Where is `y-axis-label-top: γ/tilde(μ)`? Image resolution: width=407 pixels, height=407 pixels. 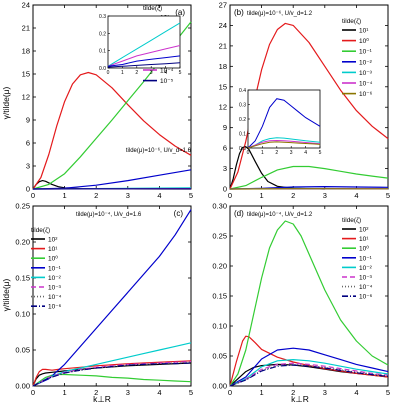
y-axis-label-top: γ/tilde(μ) is located at coordinates (6, 102).